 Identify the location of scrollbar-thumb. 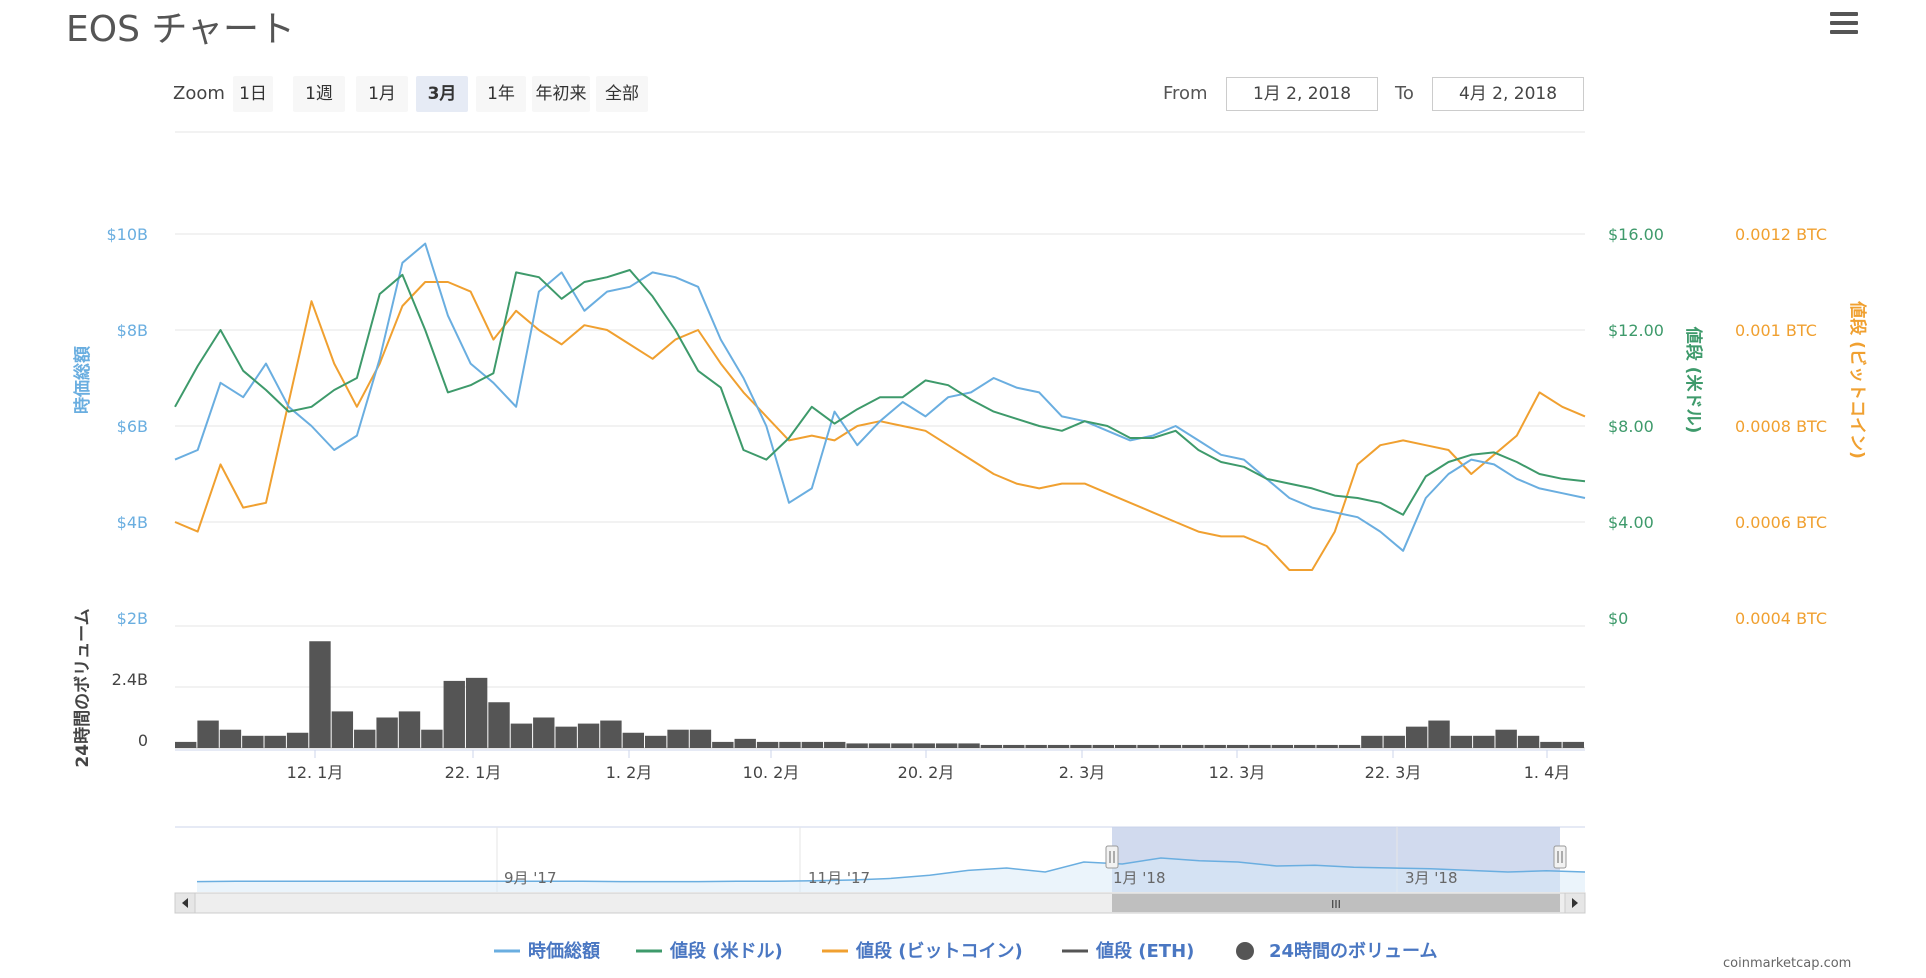
(1336, 903).